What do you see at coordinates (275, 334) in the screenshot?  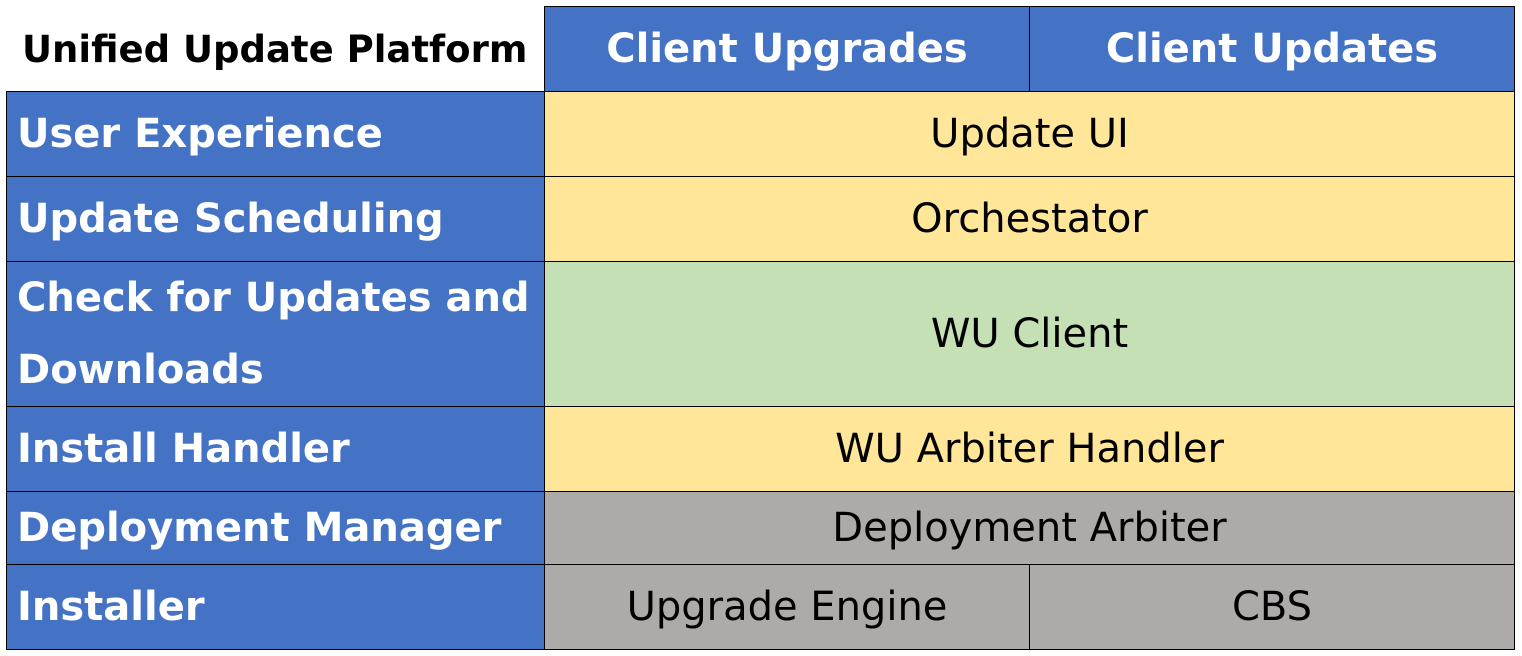 I see `row-label-check-for-updates: Check for Updates and Downloads` at bounding box center [275, 334].